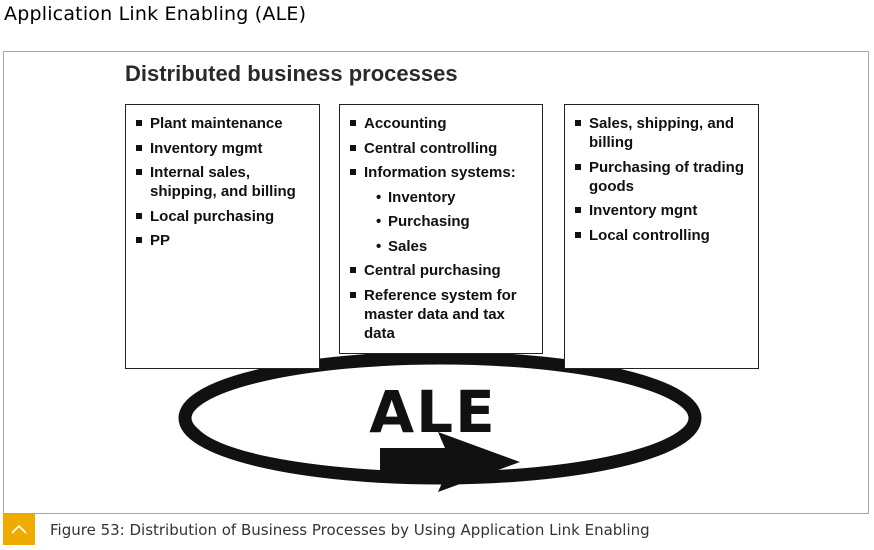 The height and width of the screenshot is (550, 874). Describe the element at coordinates (423, 221) in the screenshot. I see `sub-list-item: • Purchasing` at that location.